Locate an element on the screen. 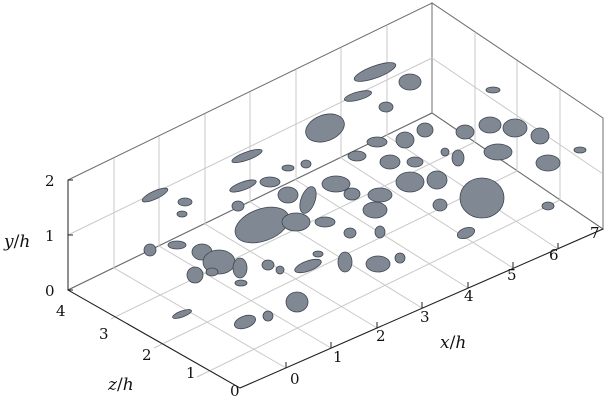 The width and height of the screenshot is (609, 398). x-tick-label: 1 is located at coordinates (338, 357).